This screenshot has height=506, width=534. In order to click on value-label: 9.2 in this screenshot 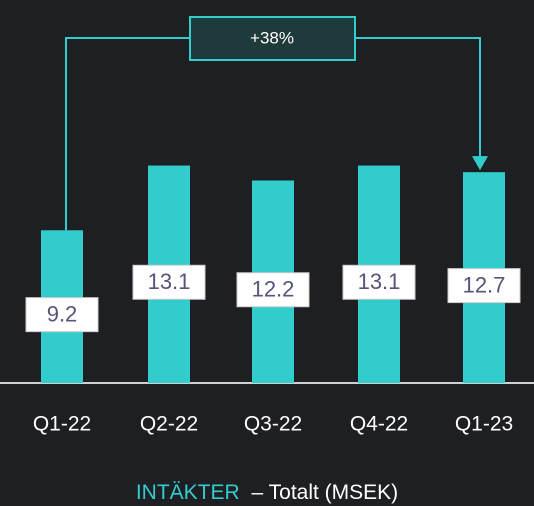, I will do `click(62, 313)`.